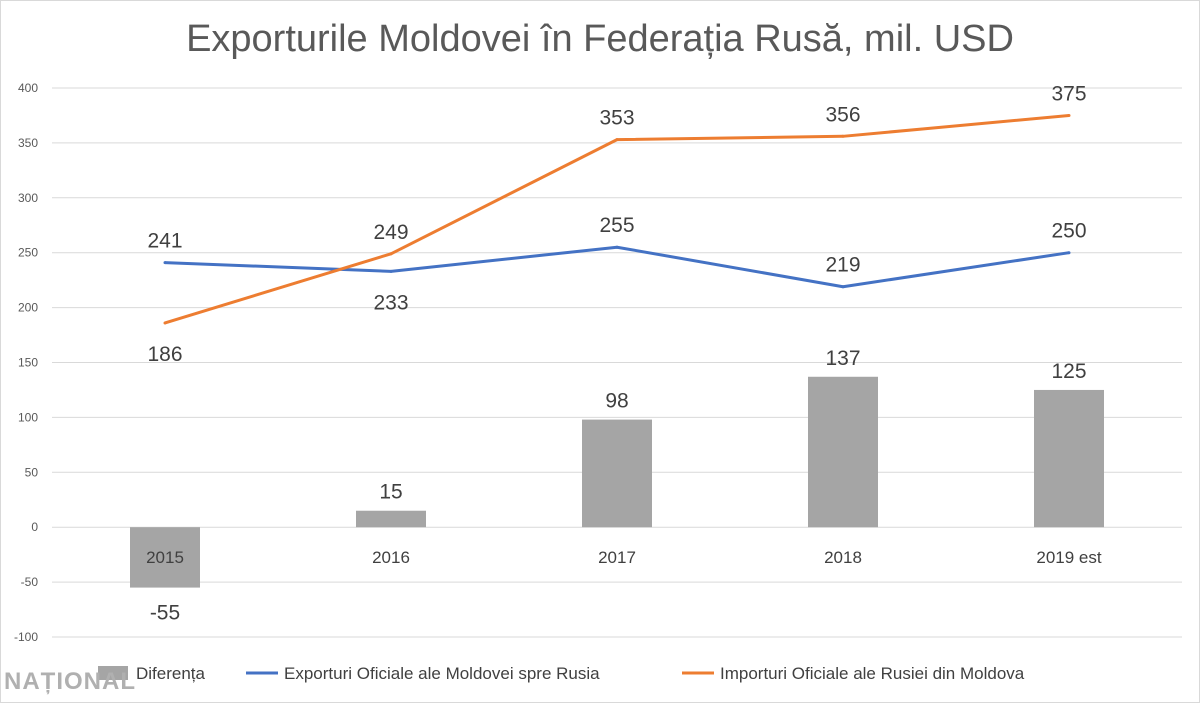 This screenshot has width=1200, height=703. What do you see at coordinates (164, 241) in the screenshot?
I see `line-data-label: 241` at bounding box center [164, 241].